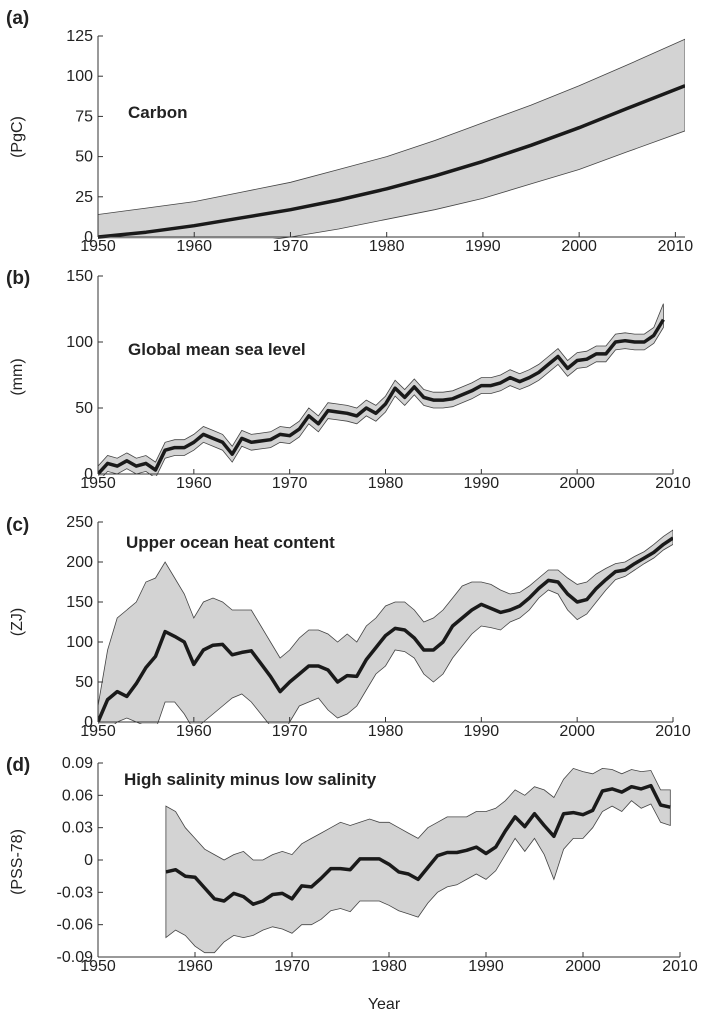 This screenshot has height=1024, width=709. What do you see at coordinates (79, 36) in the screenshot?
I see `y-tick-label: 125` at bounding box center [79, 36].